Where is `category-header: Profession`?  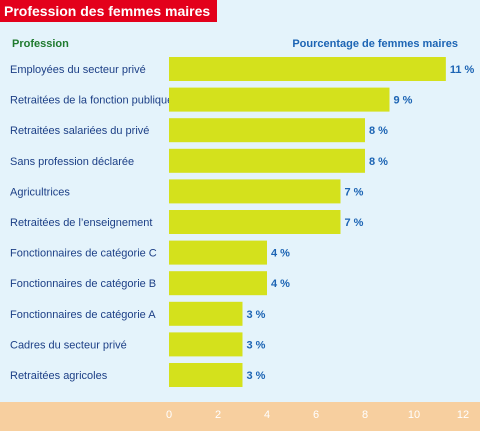 category-header: Profession is located at coordinates (40, 44).